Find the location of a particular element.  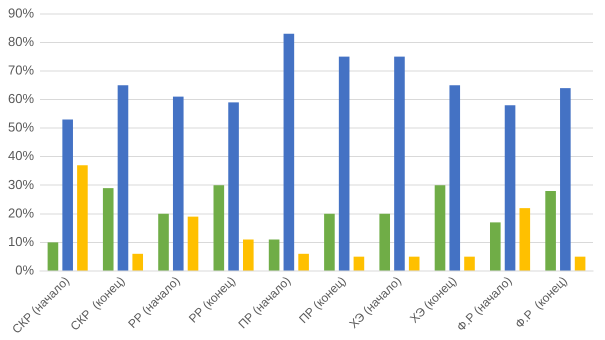

y-tick-label: 60% is located at coordinates (21, 98).